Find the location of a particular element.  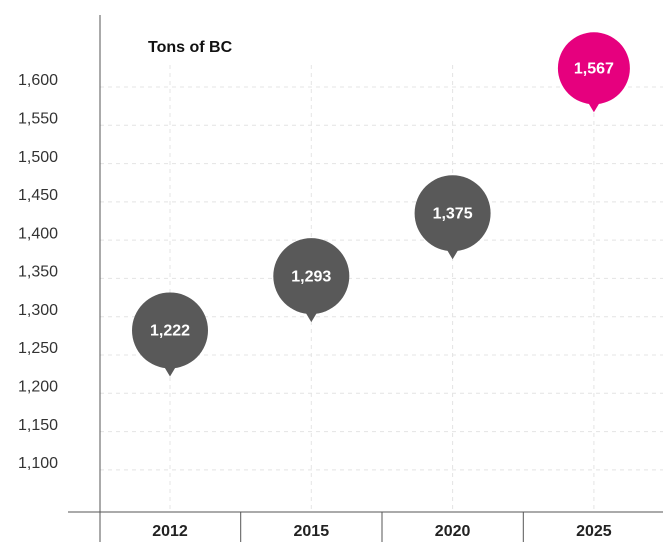

y-tick-label: 1,550 is located at coordinates (38, 118).